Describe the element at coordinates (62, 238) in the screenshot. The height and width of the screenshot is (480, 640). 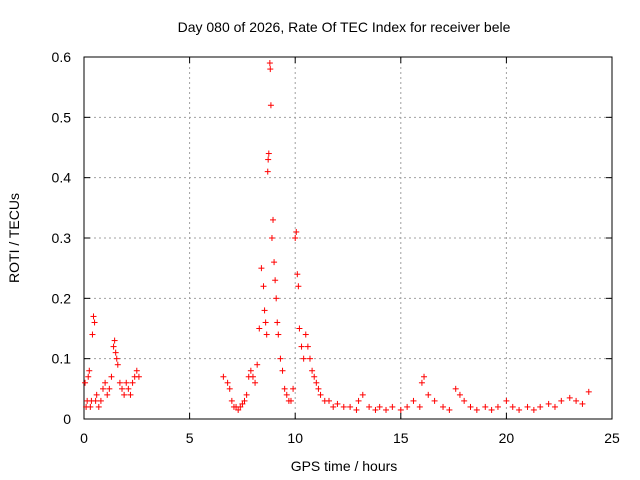
I see `y-tick-label: 0.3` at that location.